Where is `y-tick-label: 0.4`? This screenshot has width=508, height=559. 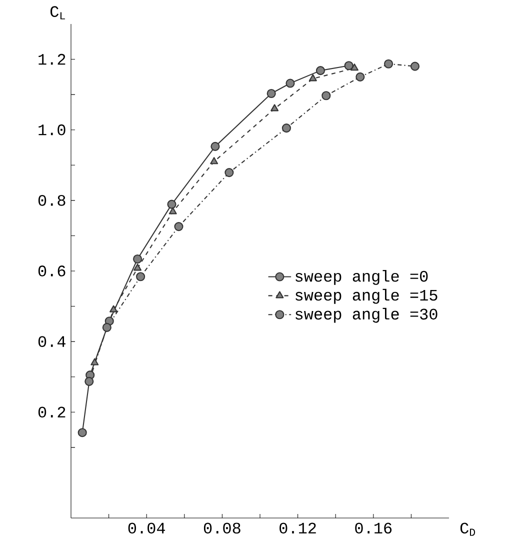
y-tick-label: 0.4 is located at coordinates (52, 341).